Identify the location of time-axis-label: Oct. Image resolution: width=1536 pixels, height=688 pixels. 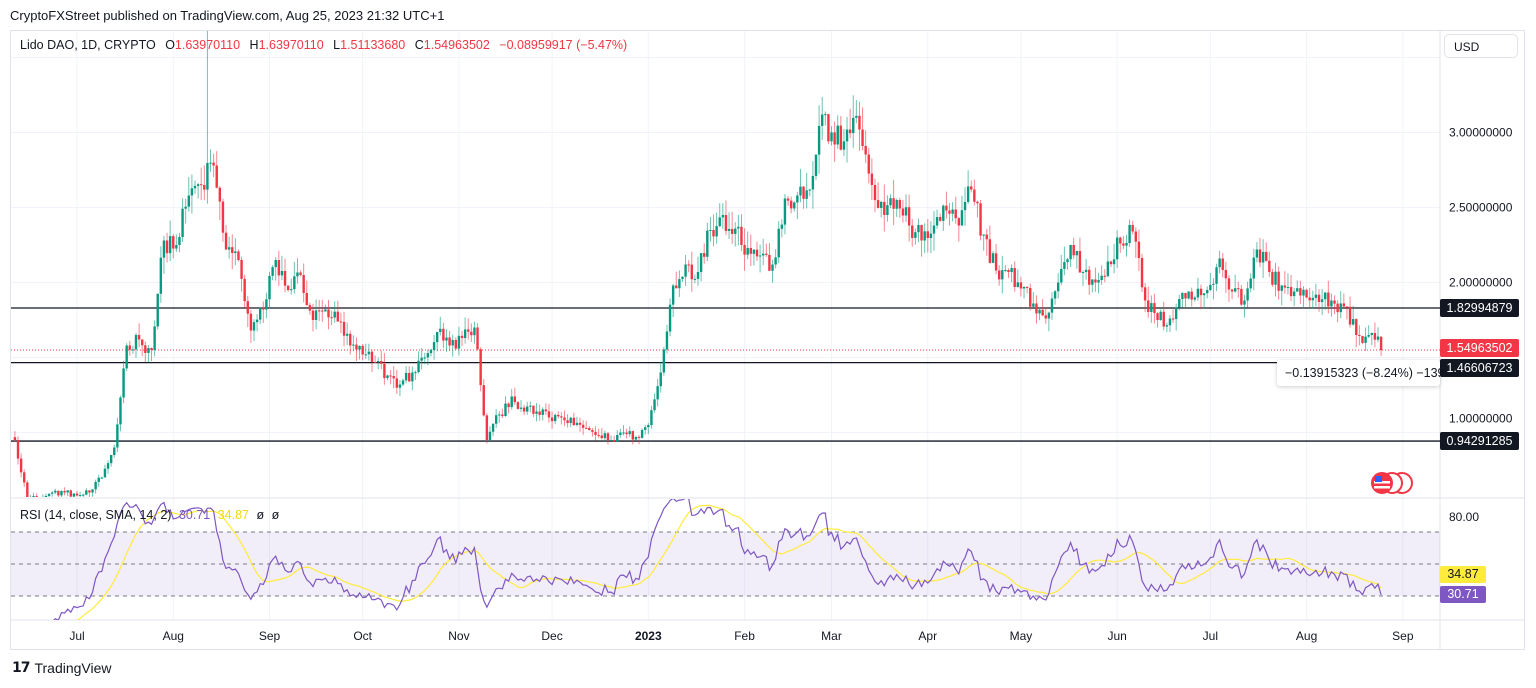
(362, 636).